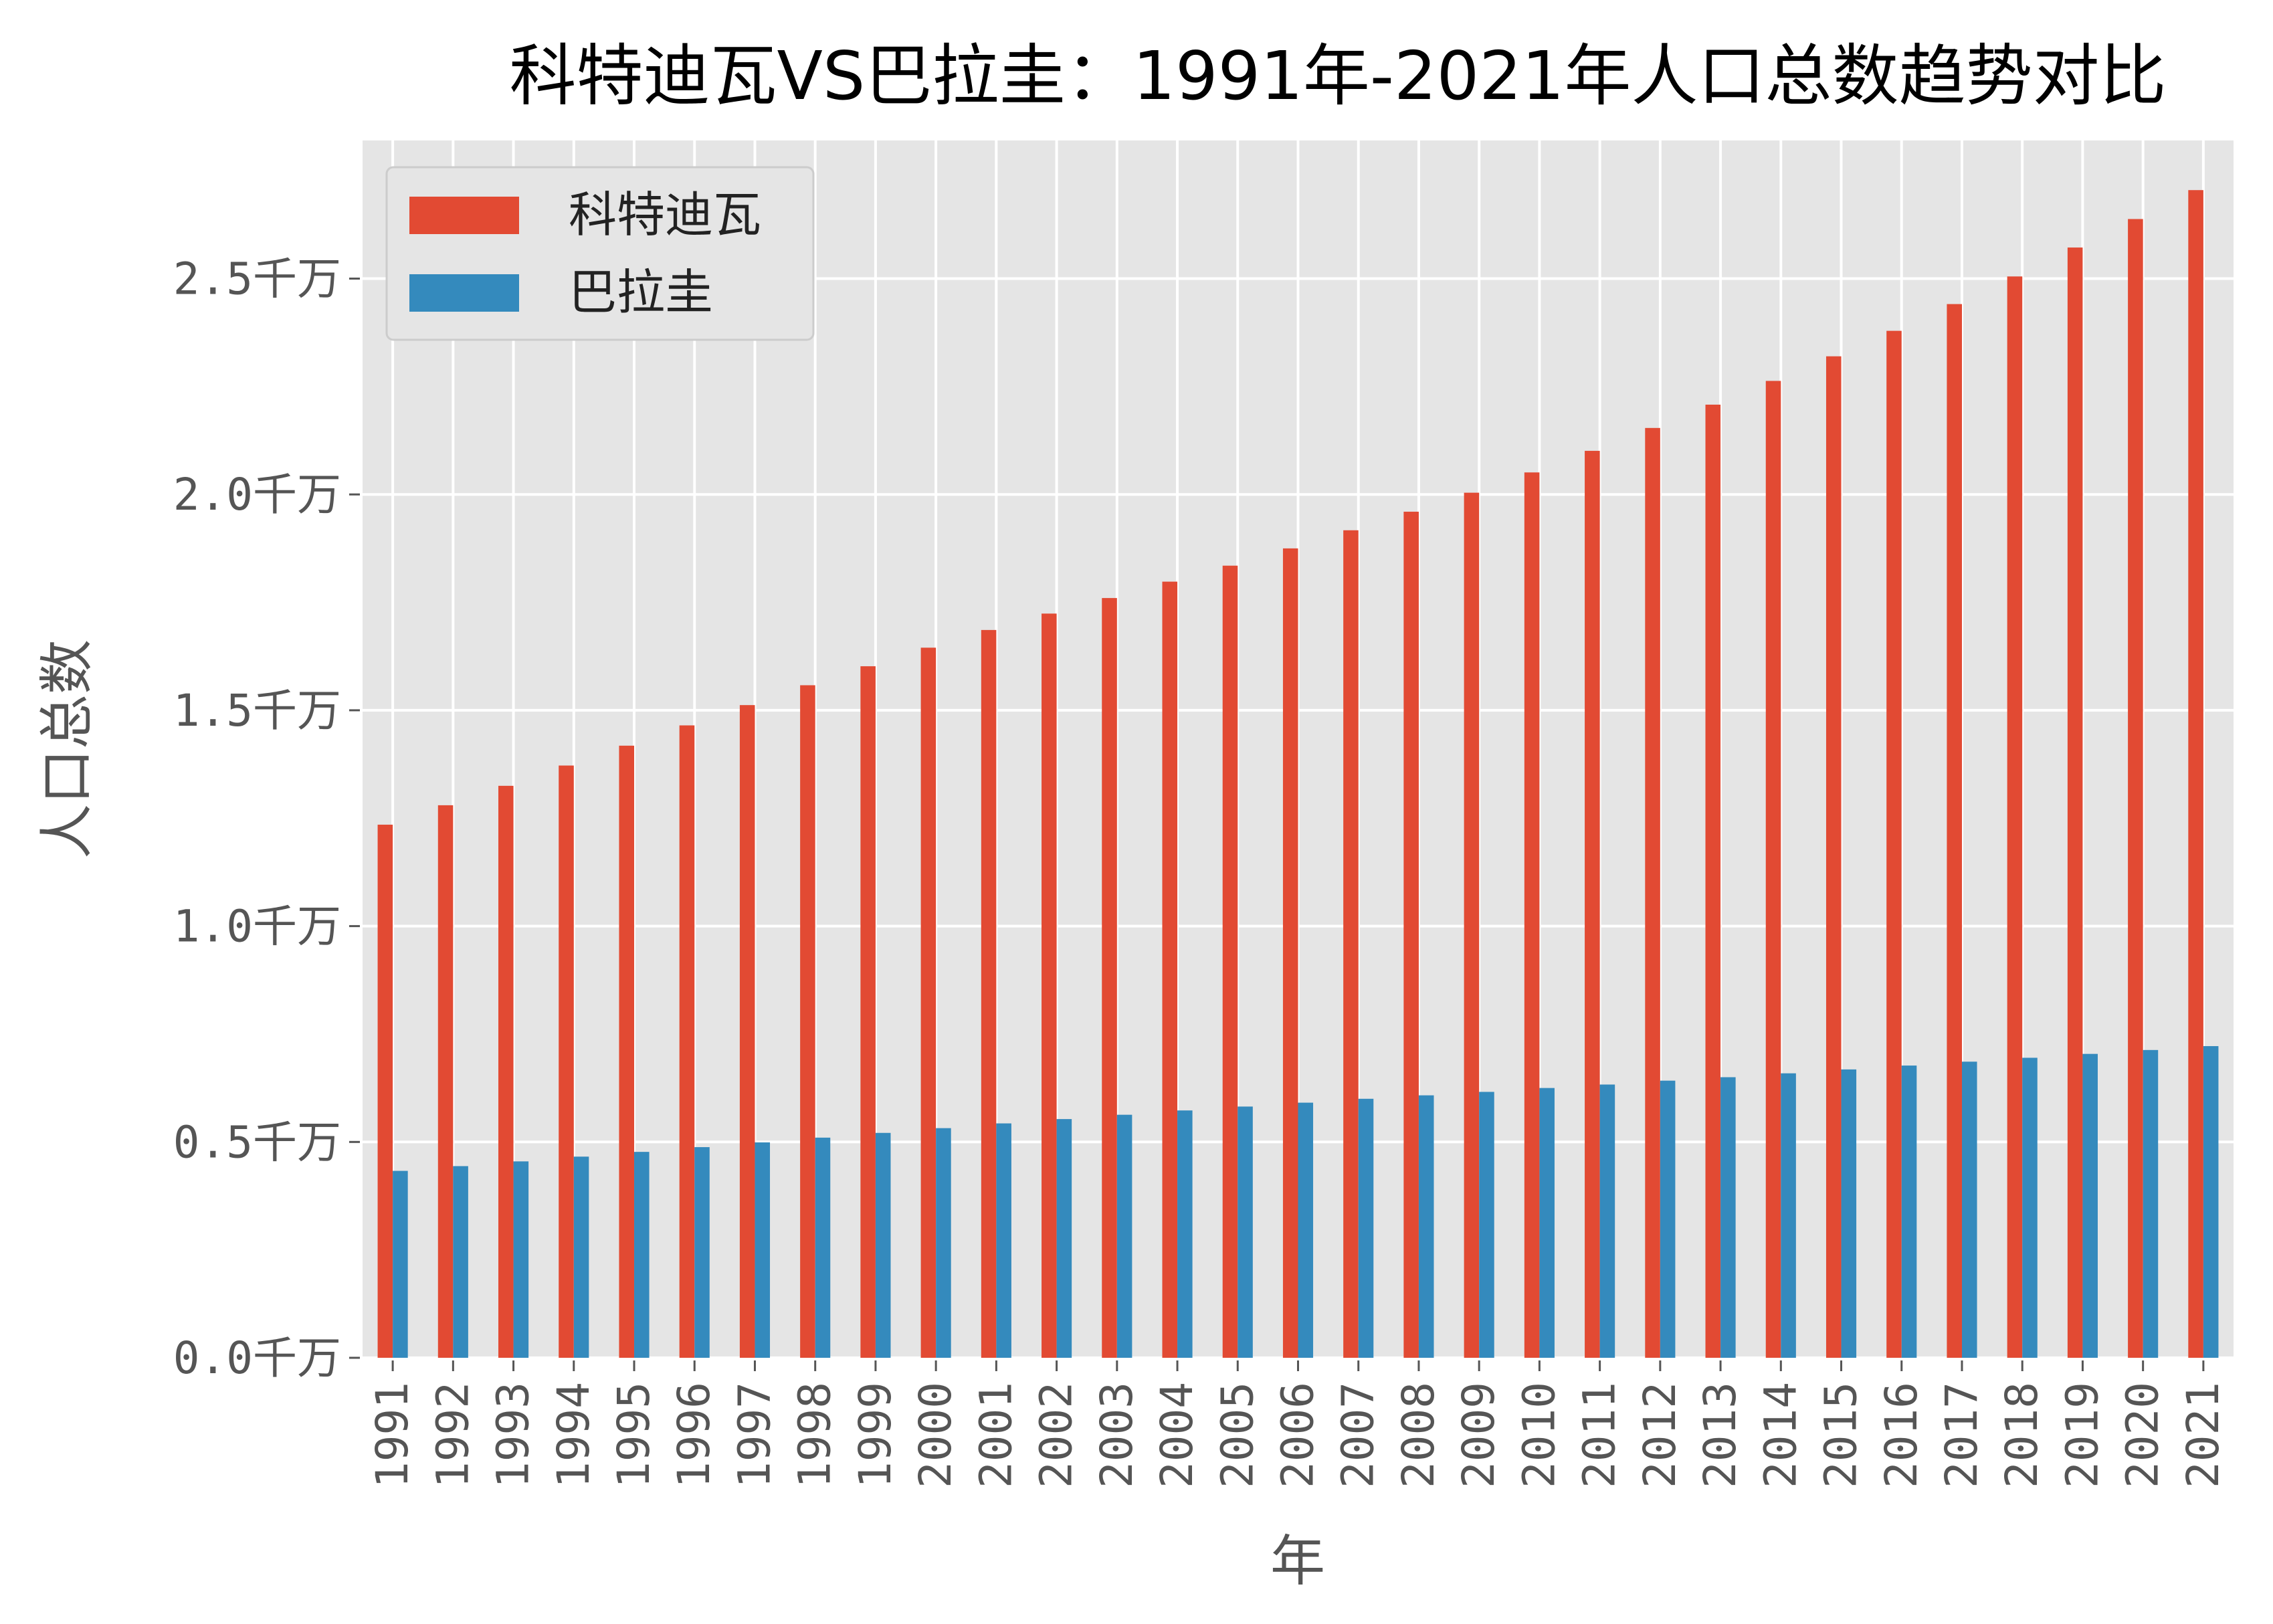 The width and height of the screenshot is (2273, 1624). I want to click on x-tick-label: 2003, so click(1117, 1435).